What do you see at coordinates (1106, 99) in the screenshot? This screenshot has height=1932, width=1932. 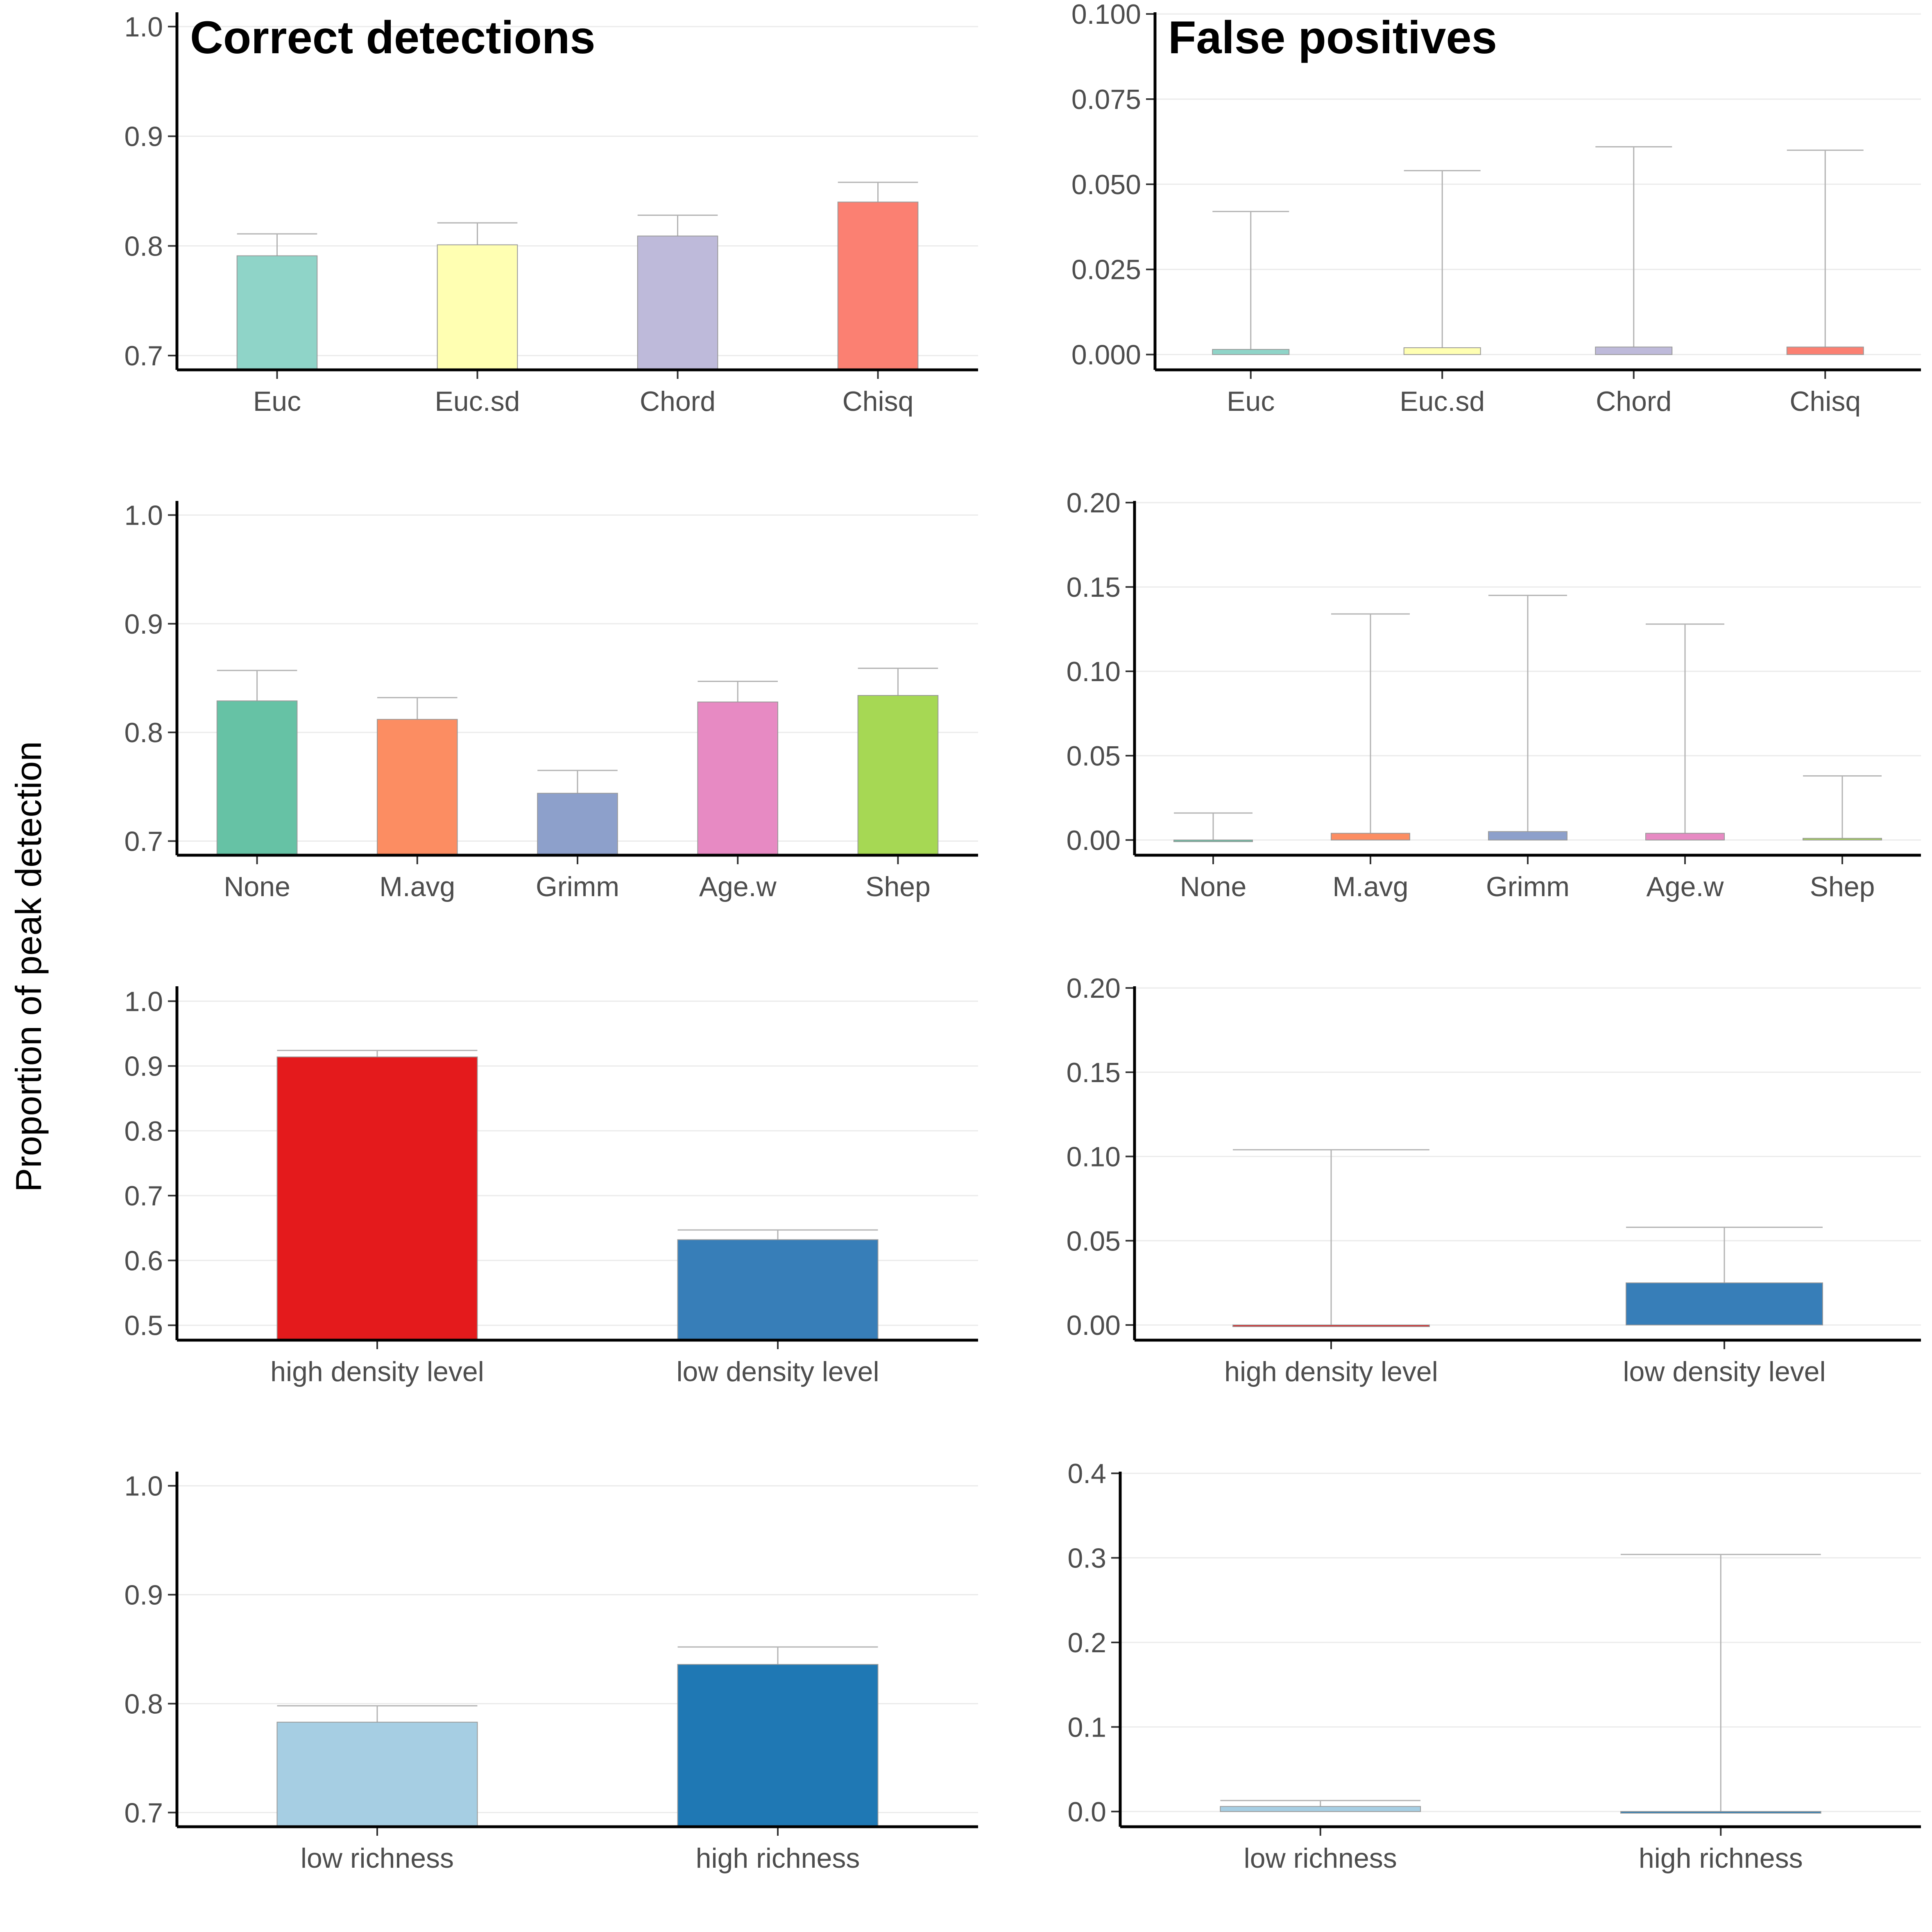 I see `y-tick-label: 0.075` at bounding box center [1106, 99].